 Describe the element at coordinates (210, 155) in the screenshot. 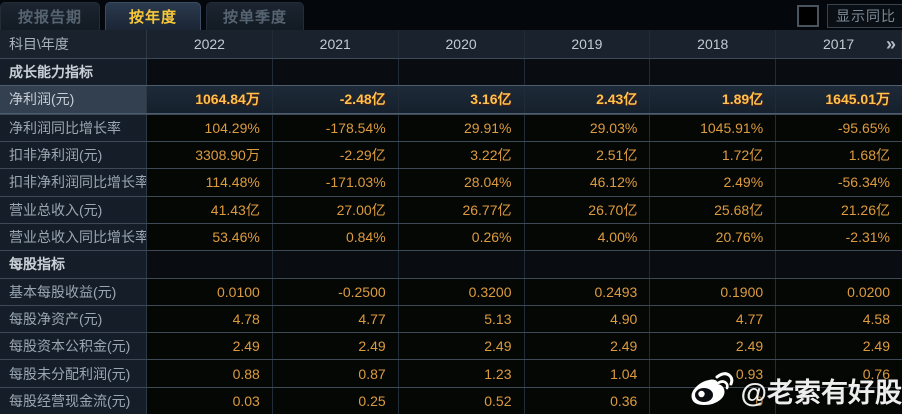

I see `cell-value: 3308.90万` at that location.